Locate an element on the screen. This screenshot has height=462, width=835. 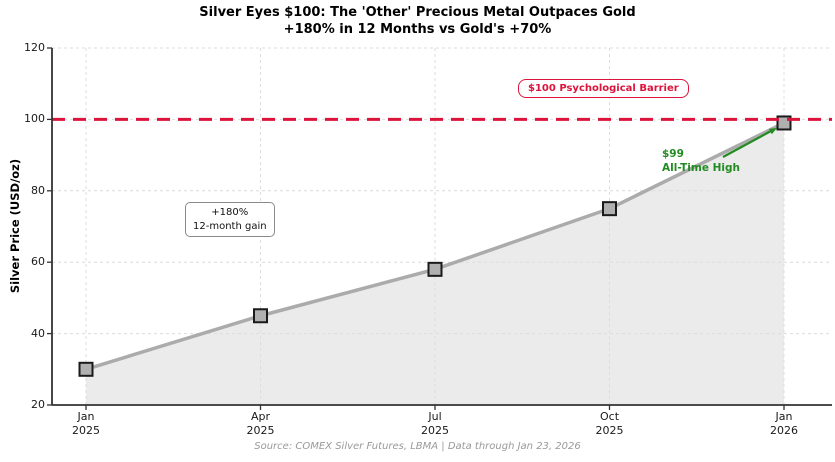
ath-annotation-line2: All-Time High is located at coordinates (701, 168).